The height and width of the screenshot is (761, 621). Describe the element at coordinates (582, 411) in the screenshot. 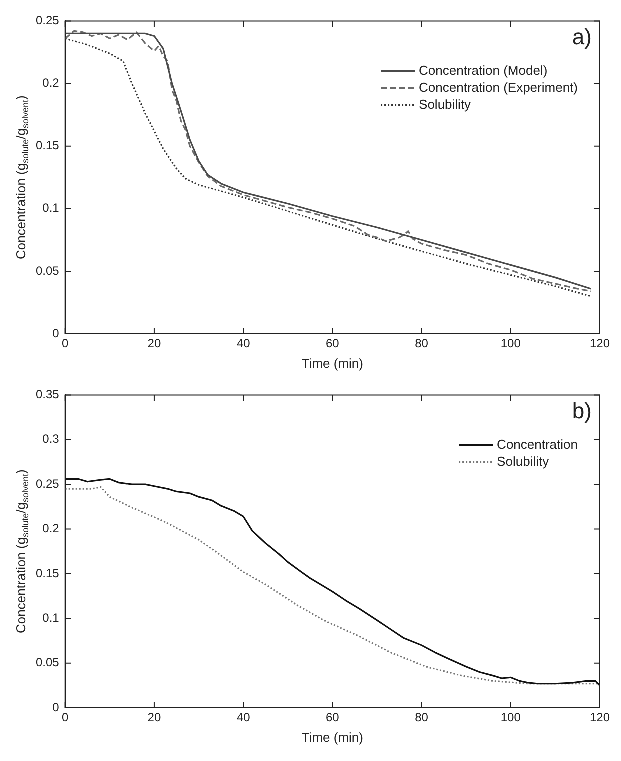

I see `annotation: b)` at that location.